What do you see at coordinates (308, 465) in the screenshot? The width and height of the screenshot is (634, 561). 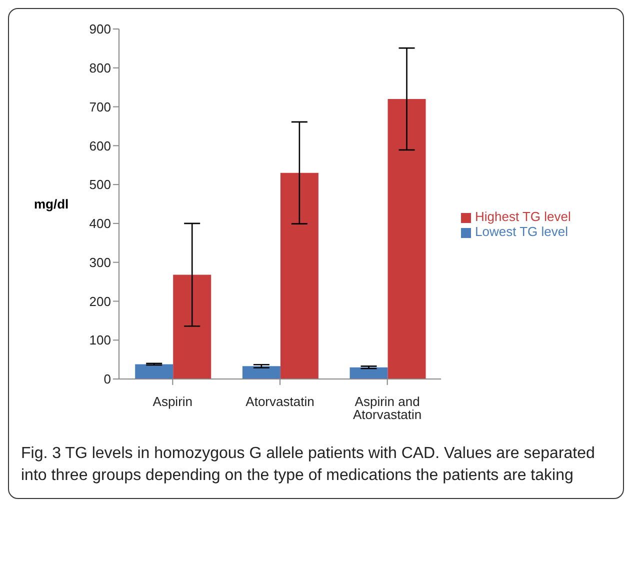 I see `caption: Fig. 3 TG levels in homozygous G allele patients with CAD. Values are separated into three groups depending on the type of medications the patients are taking` at bounding box center [308, 465].